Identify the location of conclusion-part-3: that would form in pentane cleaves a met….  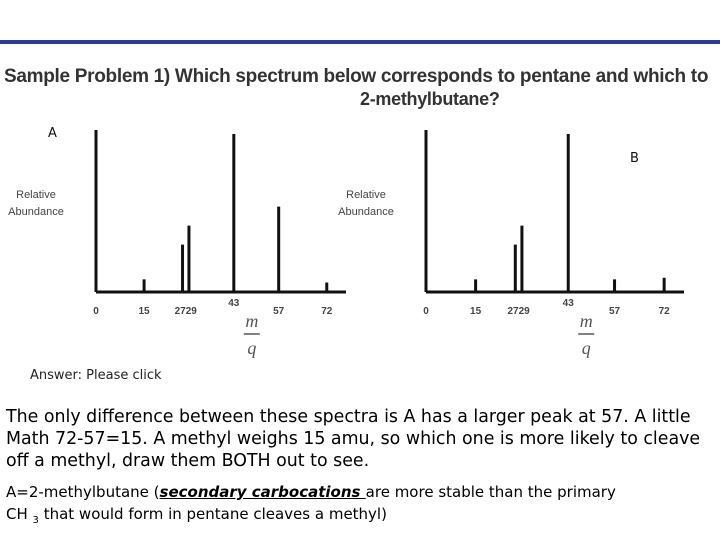
(212, 514).